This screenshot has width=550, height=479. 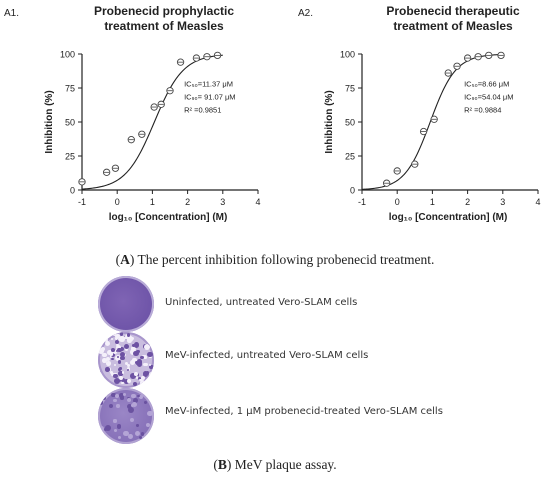 I want to click on caption-b-letter: B, so click(x=222, y=464).